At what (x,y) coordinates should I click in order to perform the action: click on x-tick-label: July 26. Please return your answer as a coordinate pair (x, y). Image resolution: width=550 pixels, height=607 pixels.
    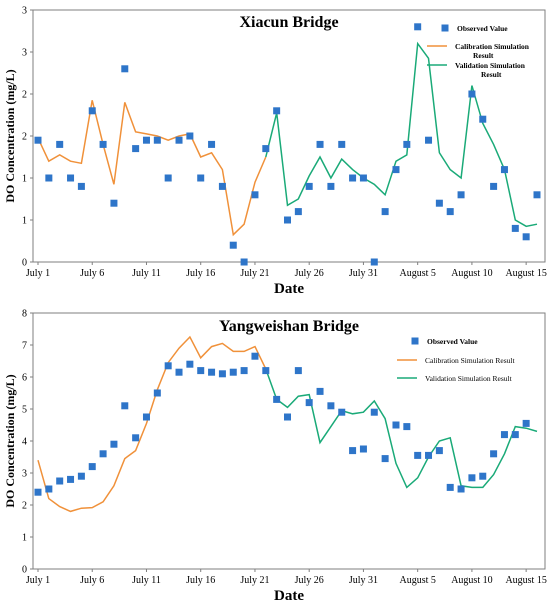
    Looking at the image, I should click on (309, 580).